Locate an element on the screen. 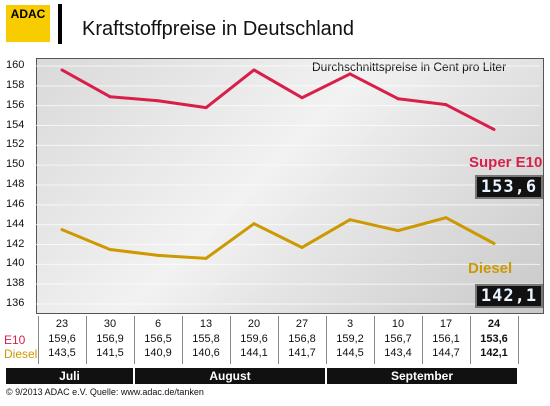 This screenshot has width=550, height=406. x-tick-label: 10 is located at coordinates (398, 324).